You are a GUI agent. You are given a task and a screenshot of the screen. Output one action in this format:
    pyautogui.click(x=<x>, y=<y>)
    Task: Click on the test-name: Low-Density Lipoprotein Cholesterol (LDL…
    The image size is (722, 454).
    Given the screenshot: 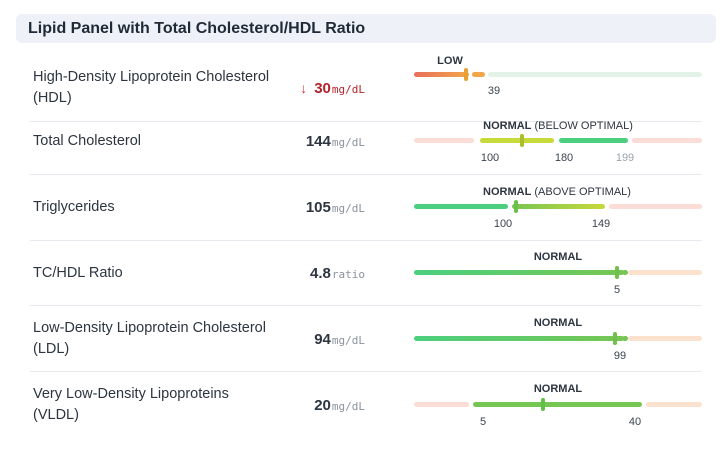 What is the action you would take?
    pyautogui.click(x=149, y=338)
    